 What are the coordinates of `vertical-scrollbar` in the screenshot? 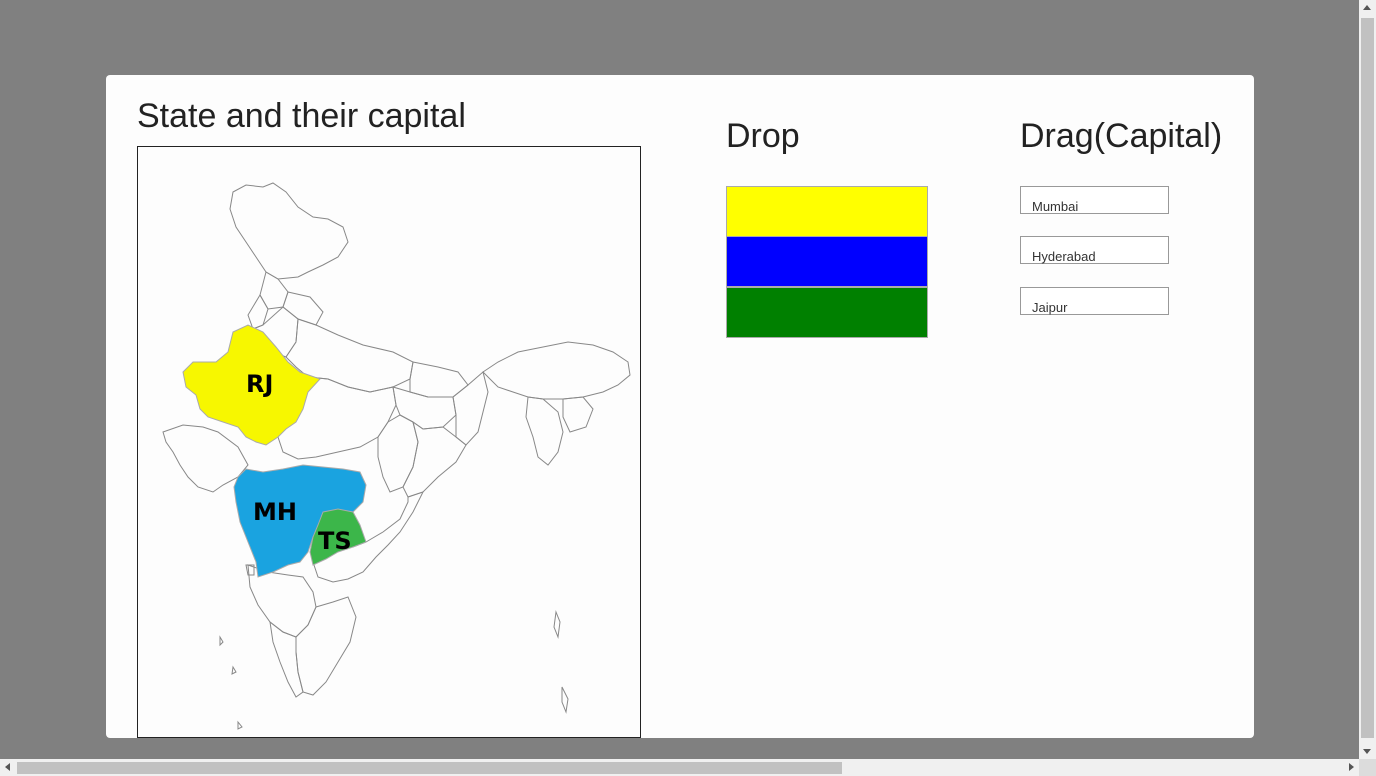 It's located at (1367, 379).